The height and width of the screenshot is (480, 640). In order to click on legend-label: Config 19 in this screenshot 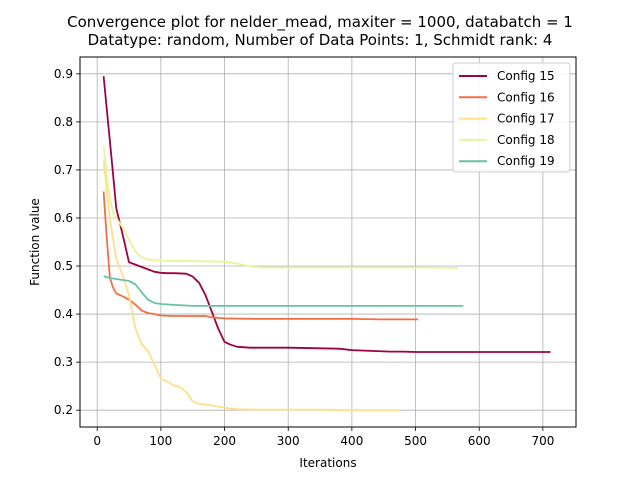, I will do `click(526, 161)`.